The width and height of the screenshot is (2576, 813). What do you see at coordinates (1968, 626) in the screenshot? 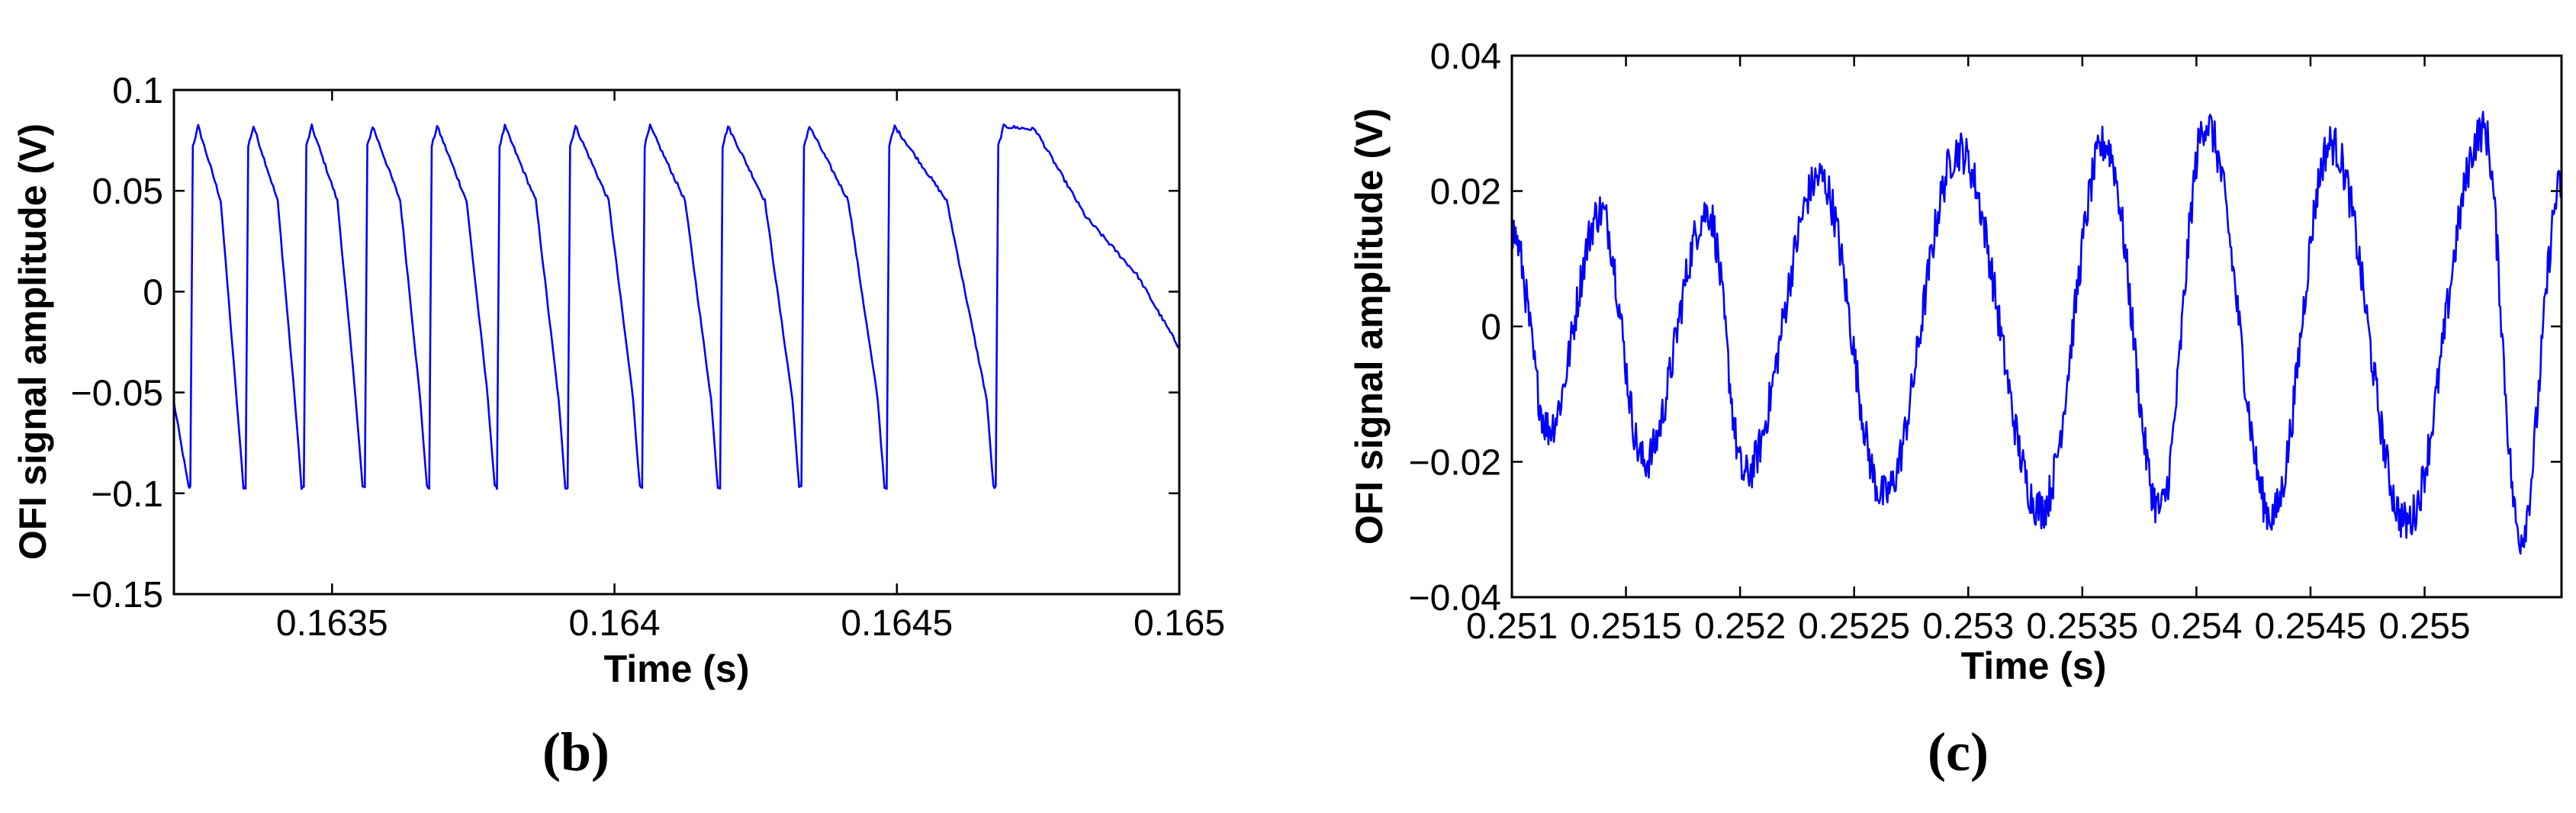
I see `chart-c-xtick-label: 0.253` at bounding box center [1968, 626].